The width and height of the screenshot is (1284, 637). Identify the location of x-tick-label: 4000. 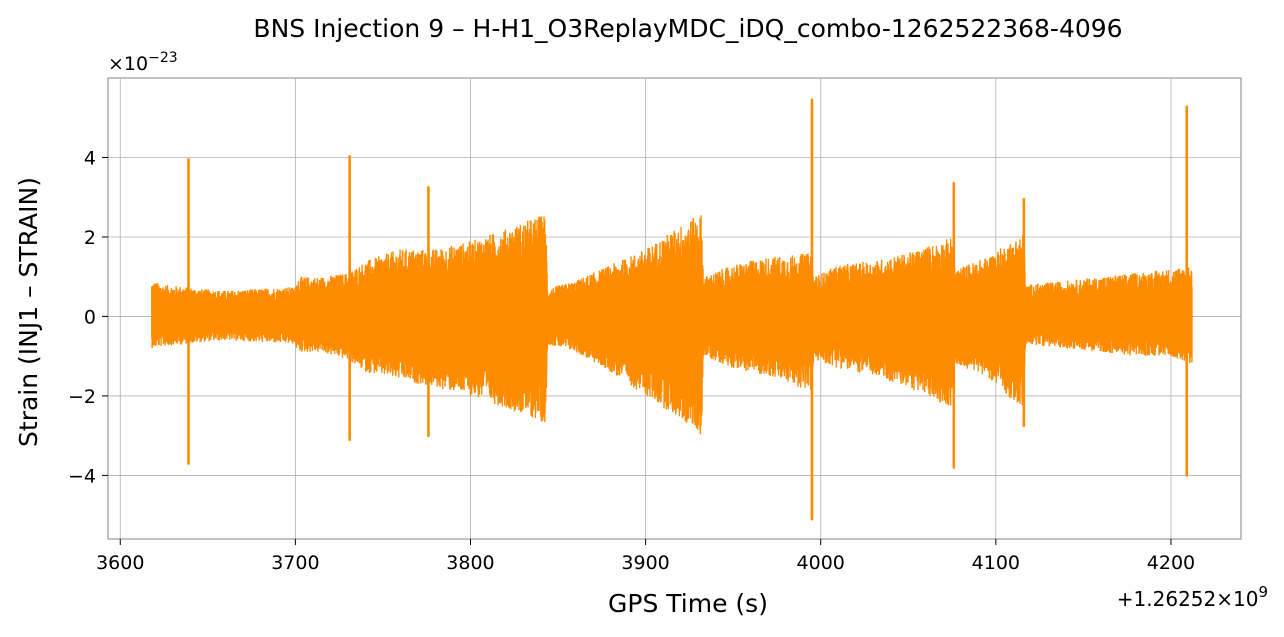
(821, 563).